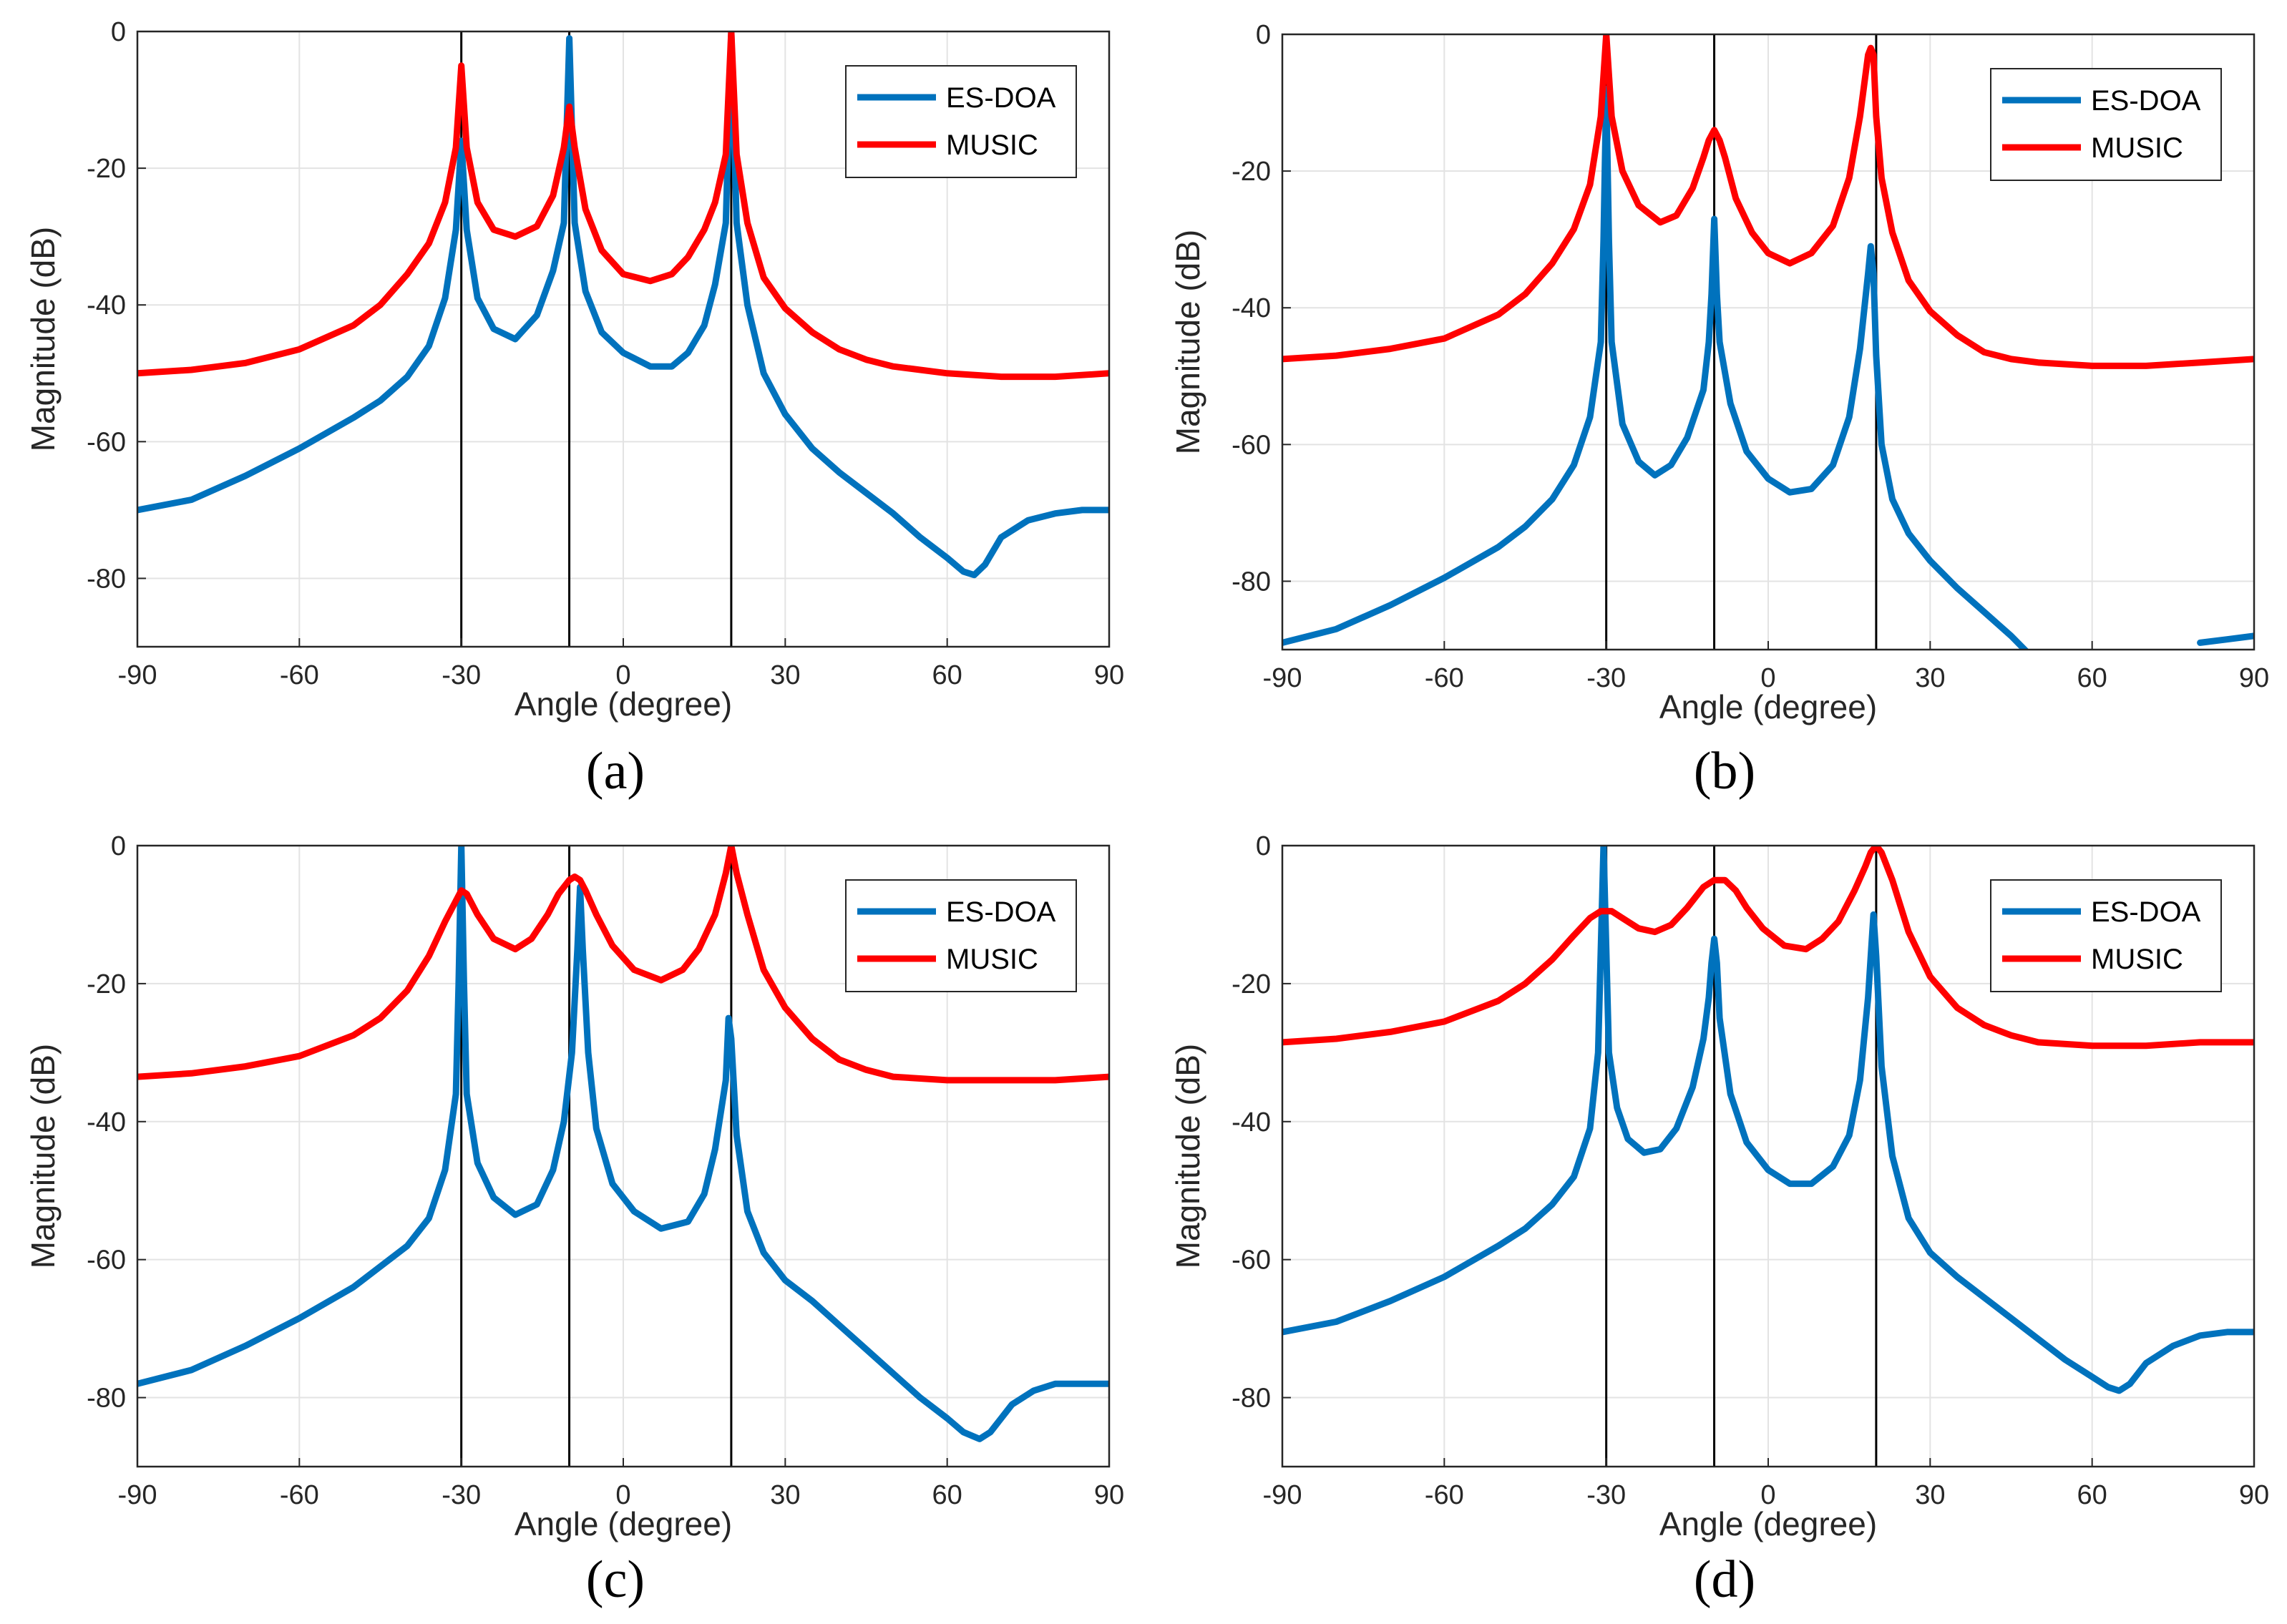  I want to click on panel-caption: (c), so click(615, 1579).